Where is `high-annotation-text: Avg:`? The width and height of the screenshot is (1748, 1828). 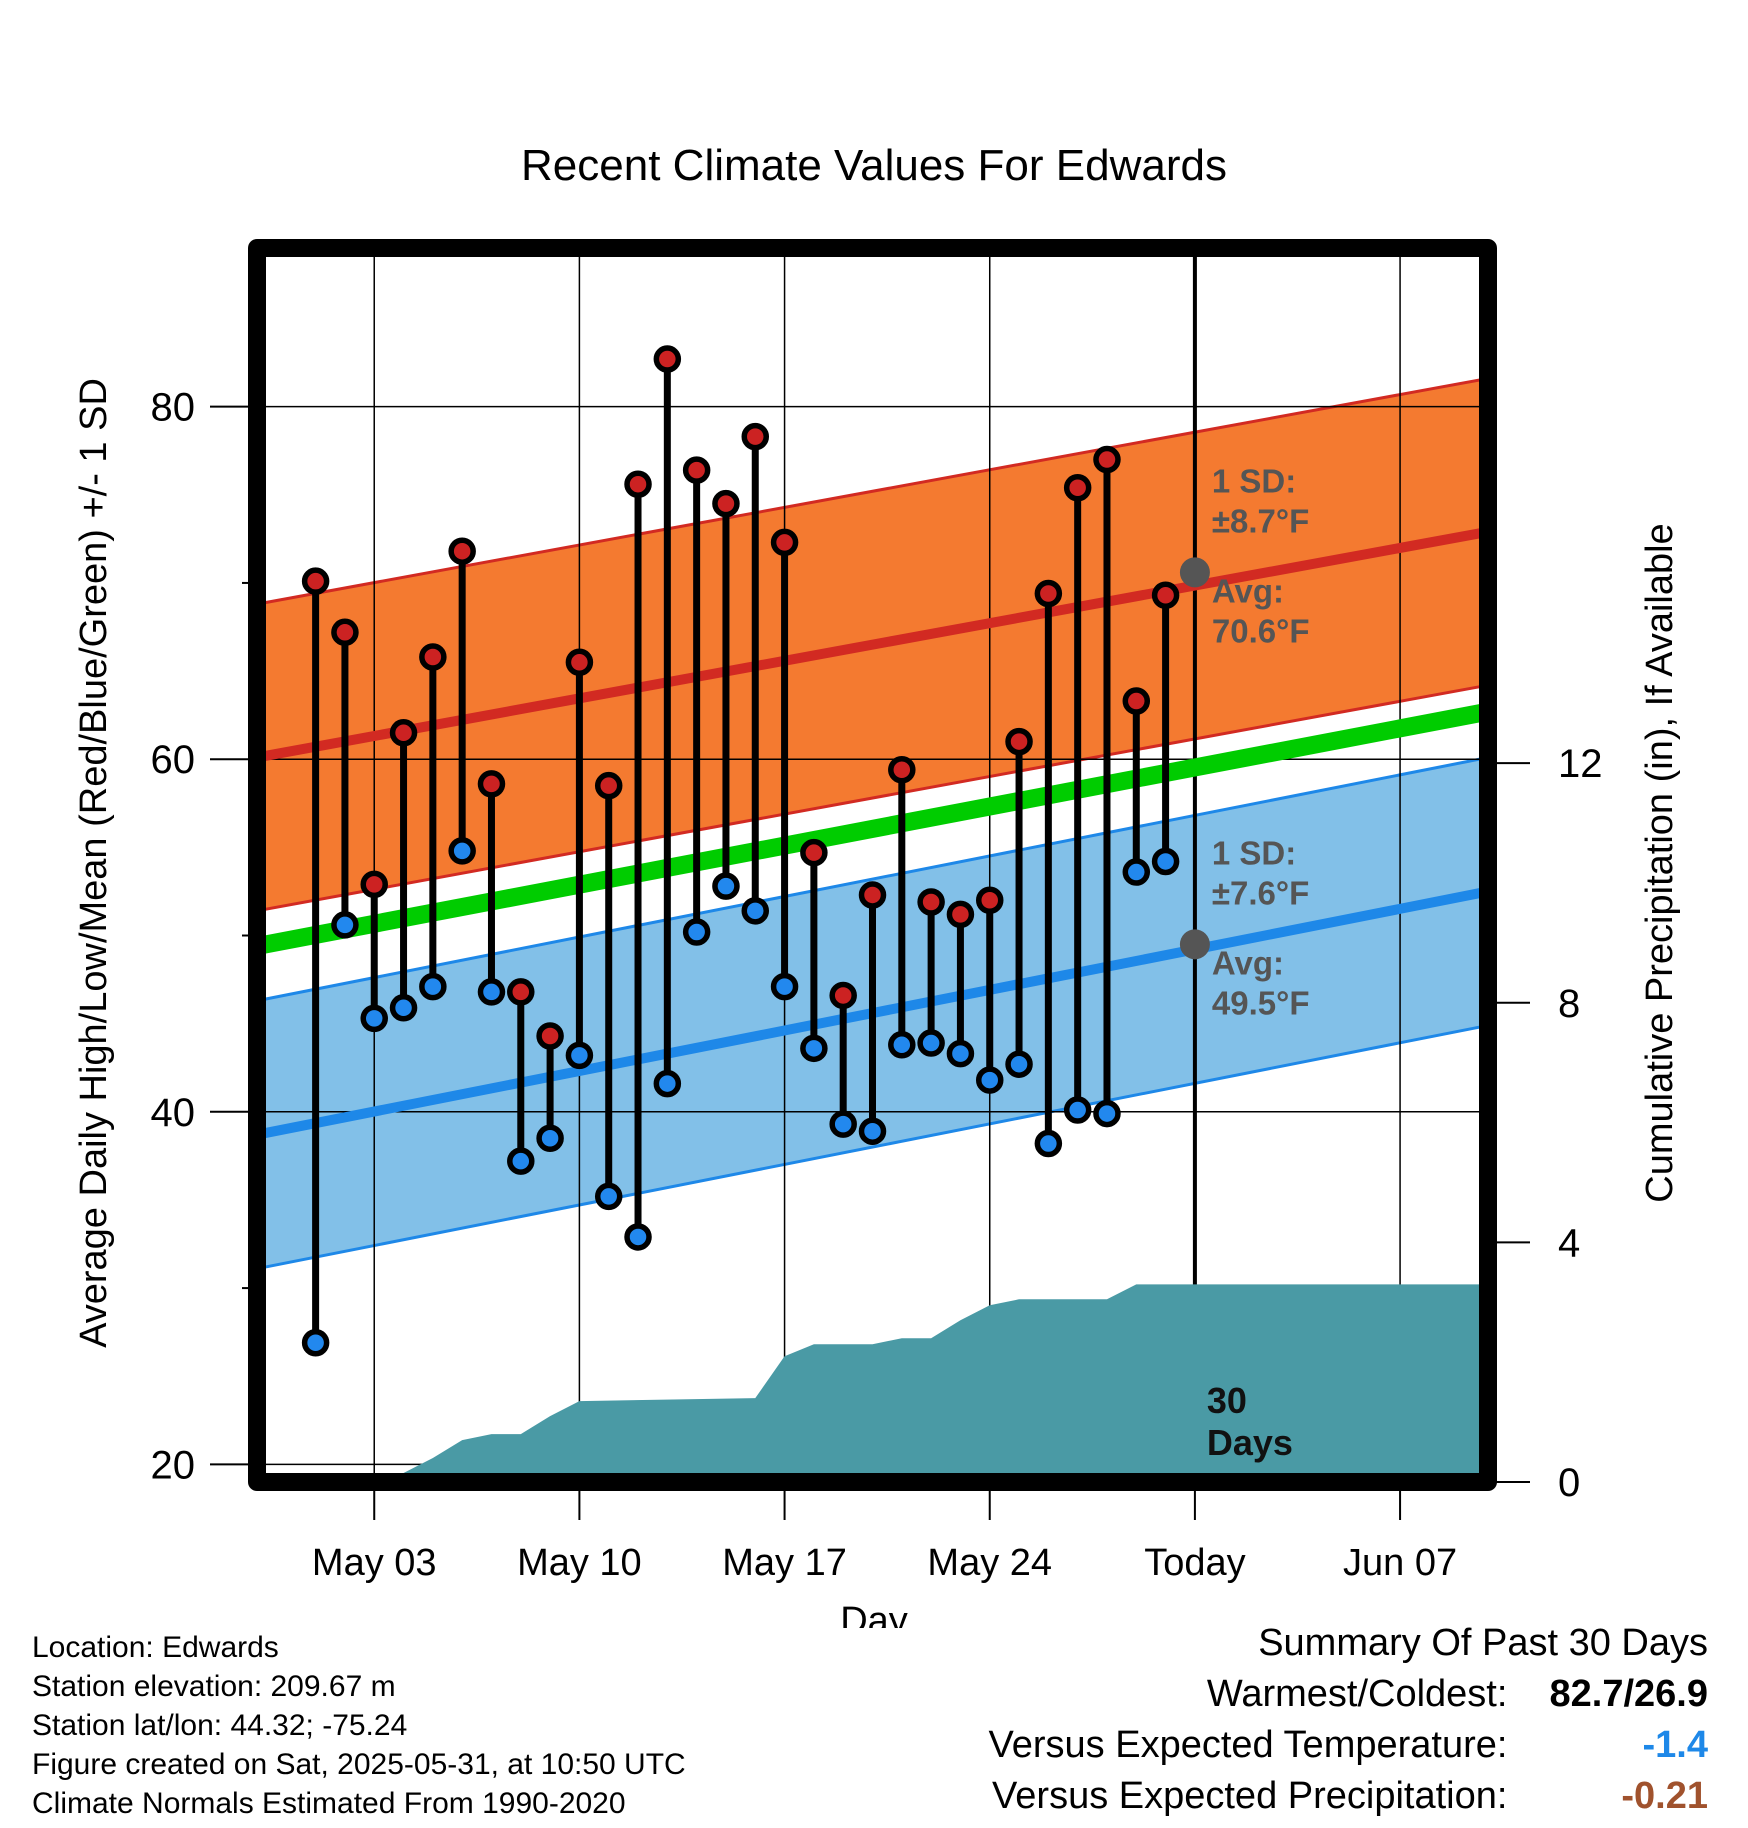 high-annotation-text: Avg: is located at coordinates (1248, 590).